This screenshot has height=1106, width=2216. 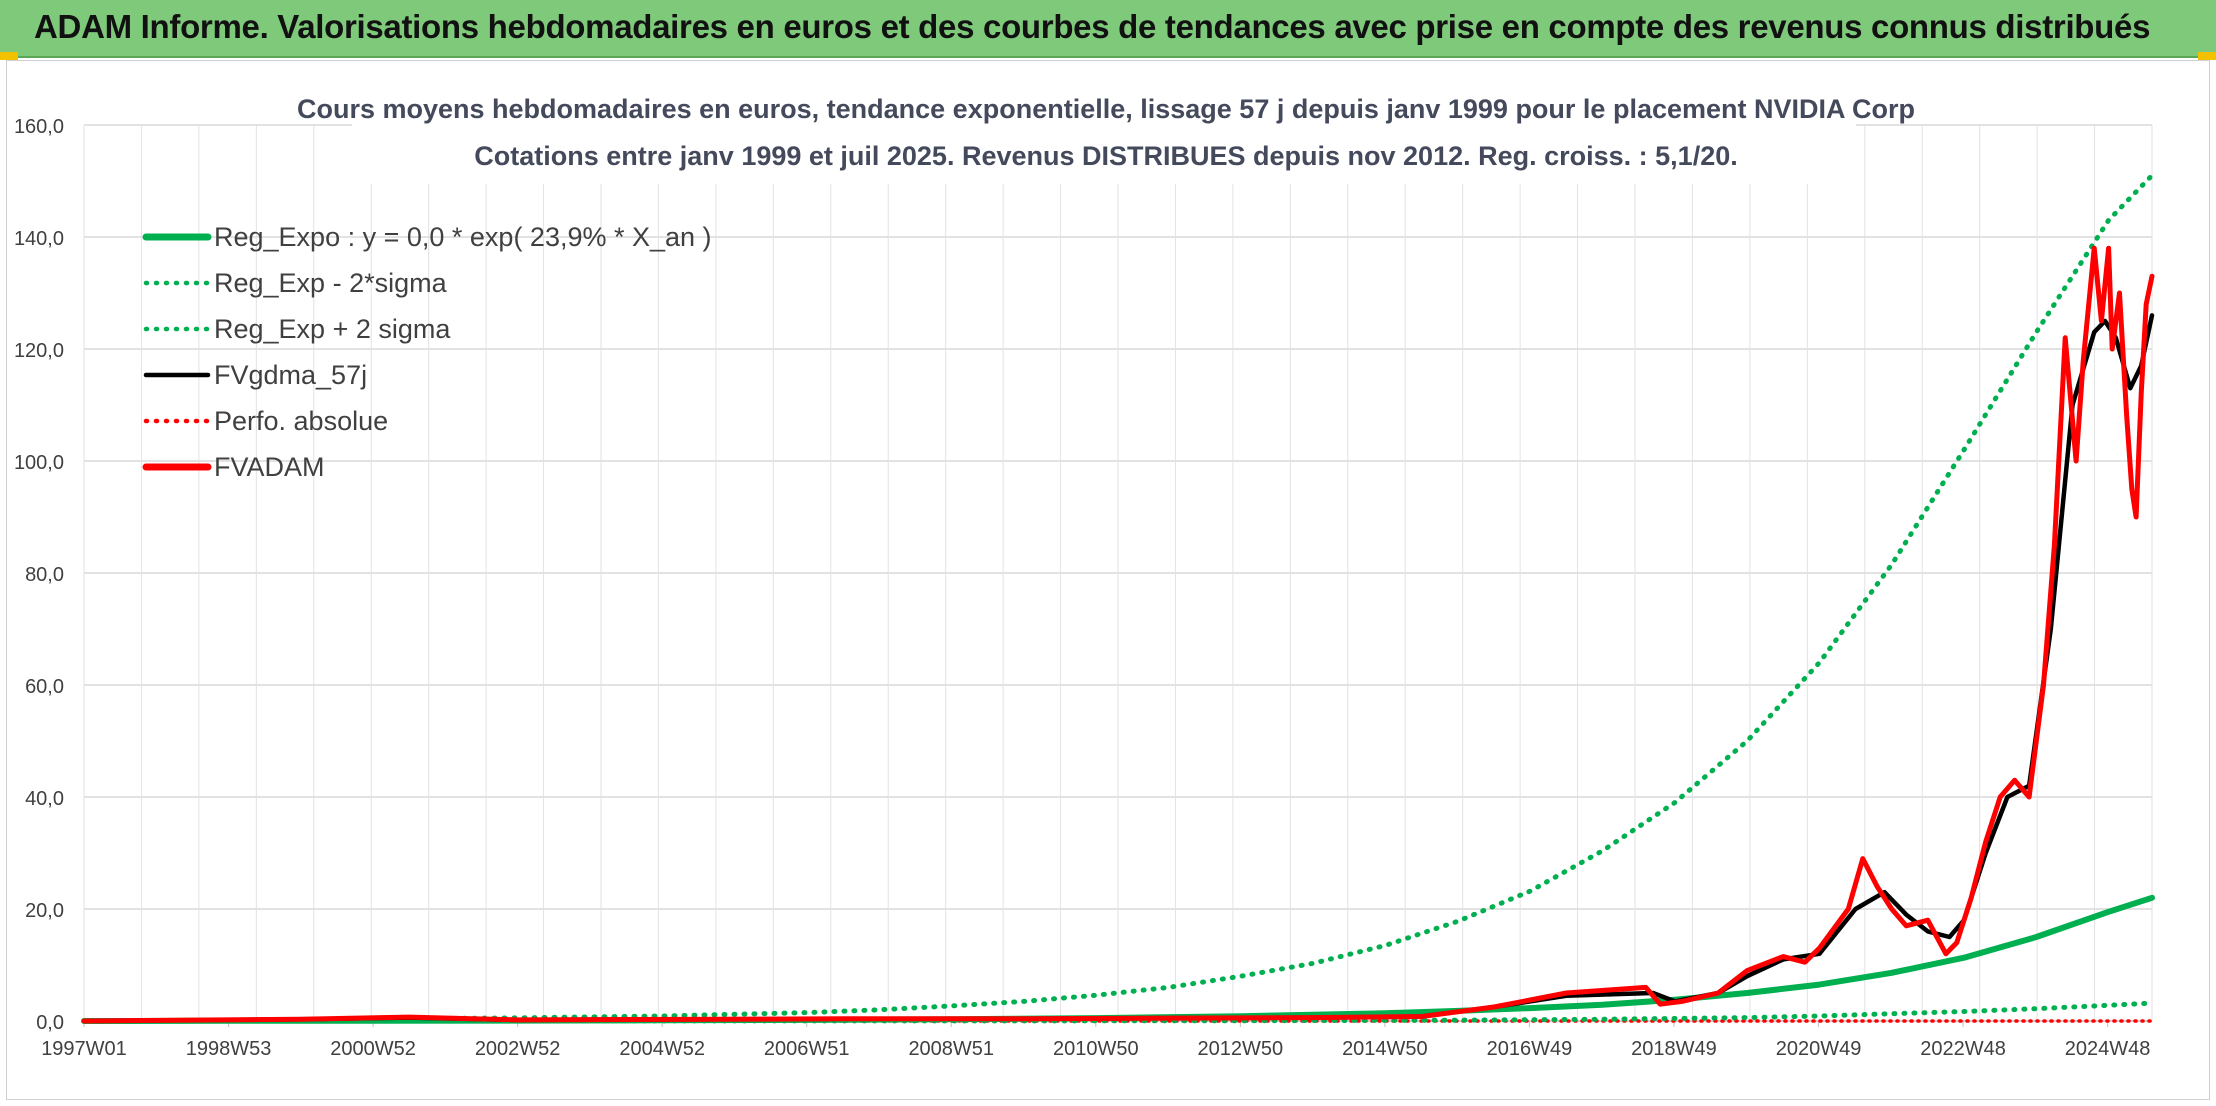 What do you see at coordinates (518, 1049) in the screenshot?
I see `x-tick-label: 2002W52` at bounding box center [518, 1049].